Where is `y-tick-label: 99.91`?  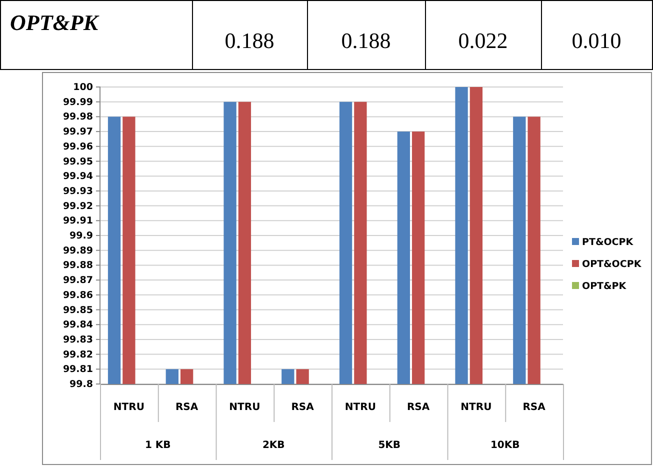
y-tick-label: 99.91 is located at coordinates (77, 221).